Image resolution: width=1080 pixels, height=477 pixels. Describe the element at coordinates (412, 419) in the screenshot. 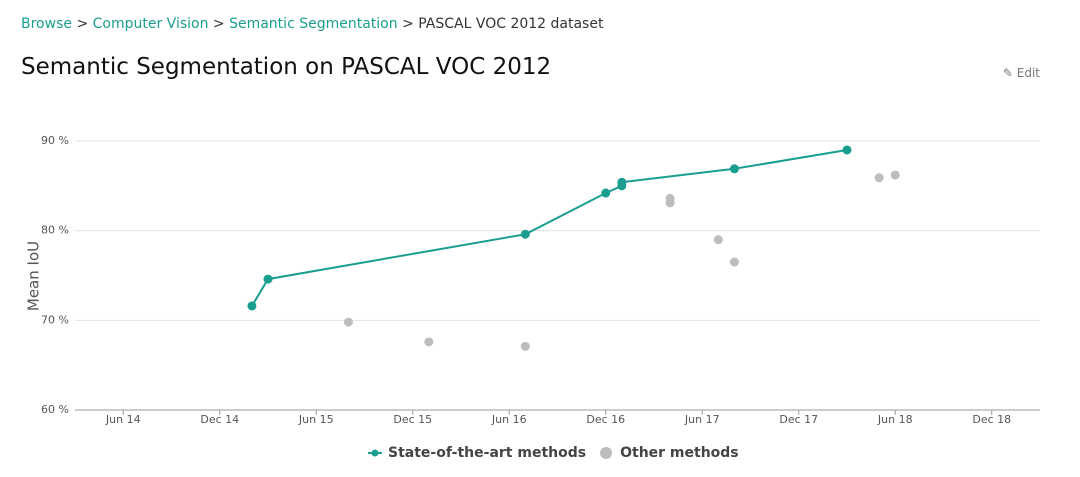

I see `x-tick-label: Dec 15` at that location.